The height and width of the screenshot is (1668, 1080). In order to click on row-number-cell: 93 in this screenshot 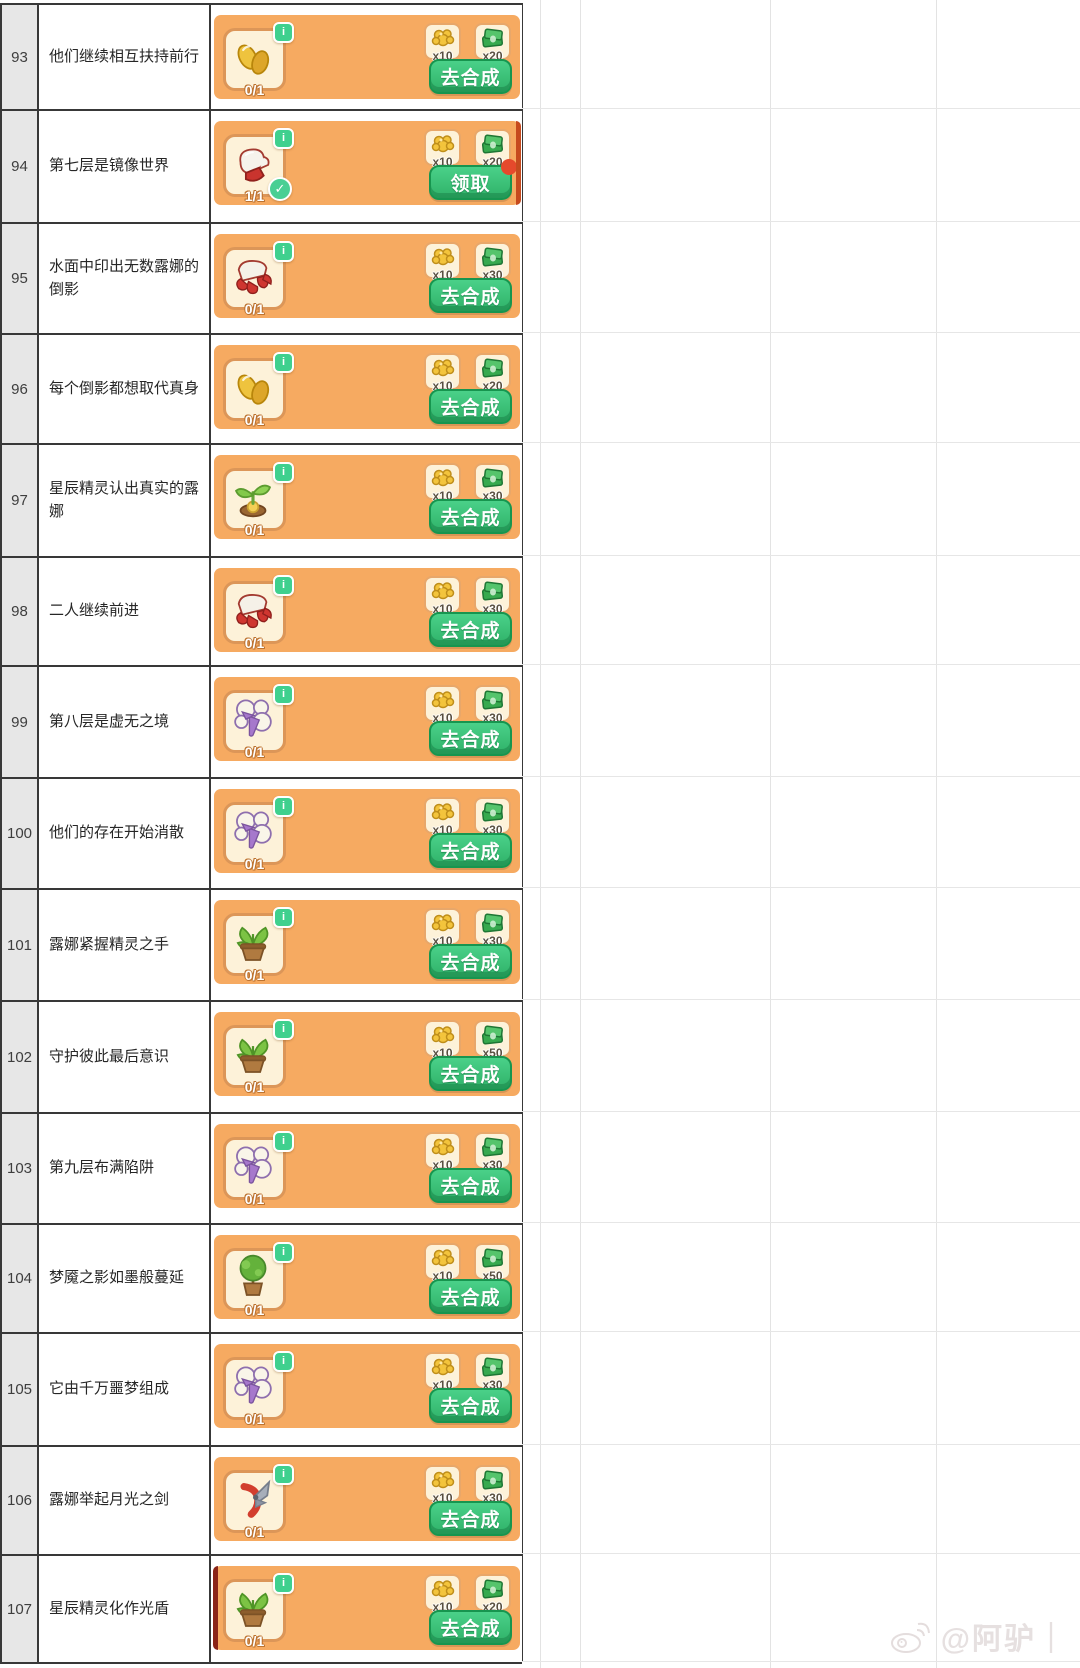, I will do `click(20, 57)`.